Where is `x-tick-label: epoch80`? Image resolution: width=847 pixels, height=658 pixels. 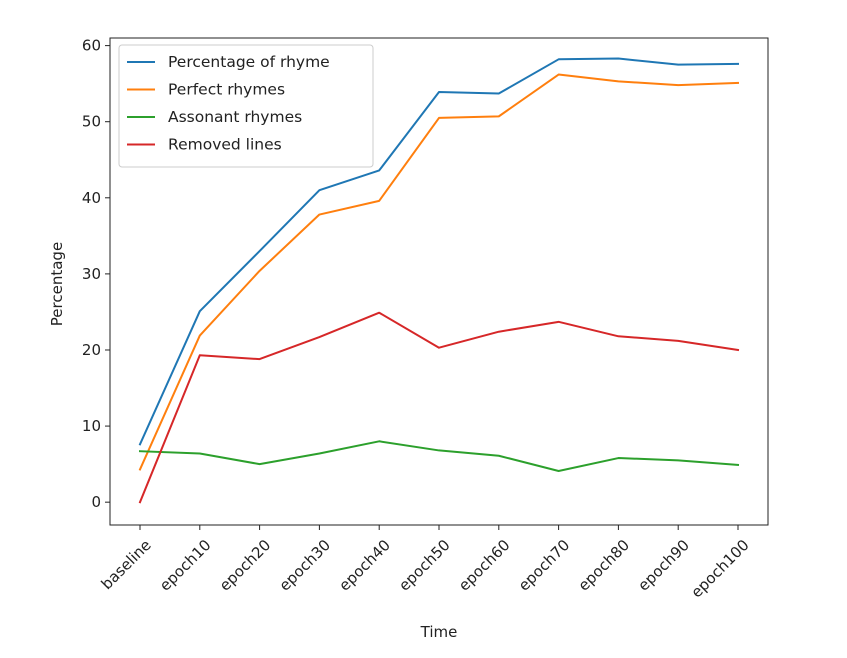 x-tick-label: epoch80 is located at coordinates (604, 565).